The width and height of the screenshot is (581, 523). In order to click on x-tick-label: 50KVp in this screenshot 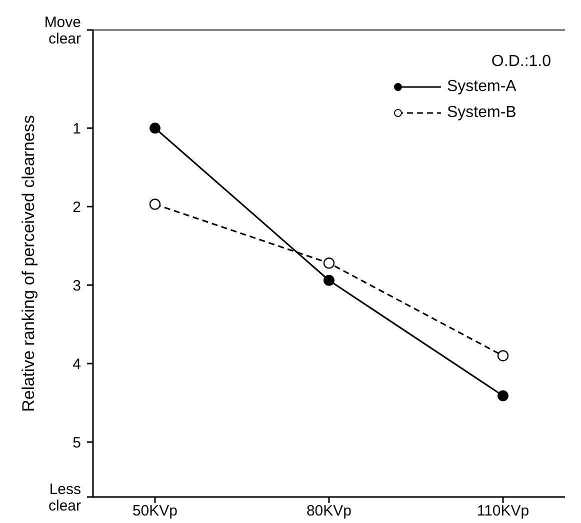, I will do `click(155, 511)`.